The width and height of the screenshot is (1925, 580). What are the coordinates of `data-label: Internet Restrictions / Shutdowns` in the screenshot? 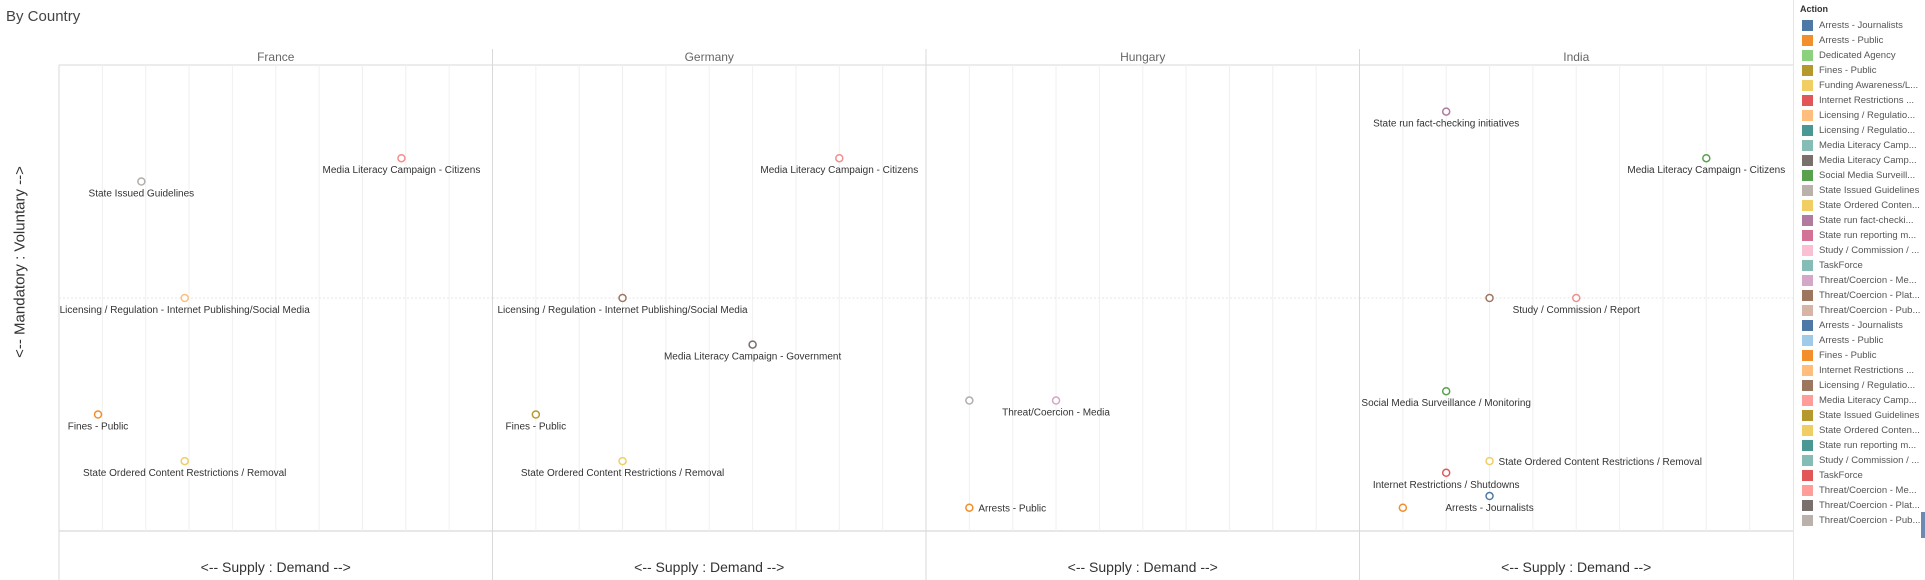 It's located at (1446, 485).